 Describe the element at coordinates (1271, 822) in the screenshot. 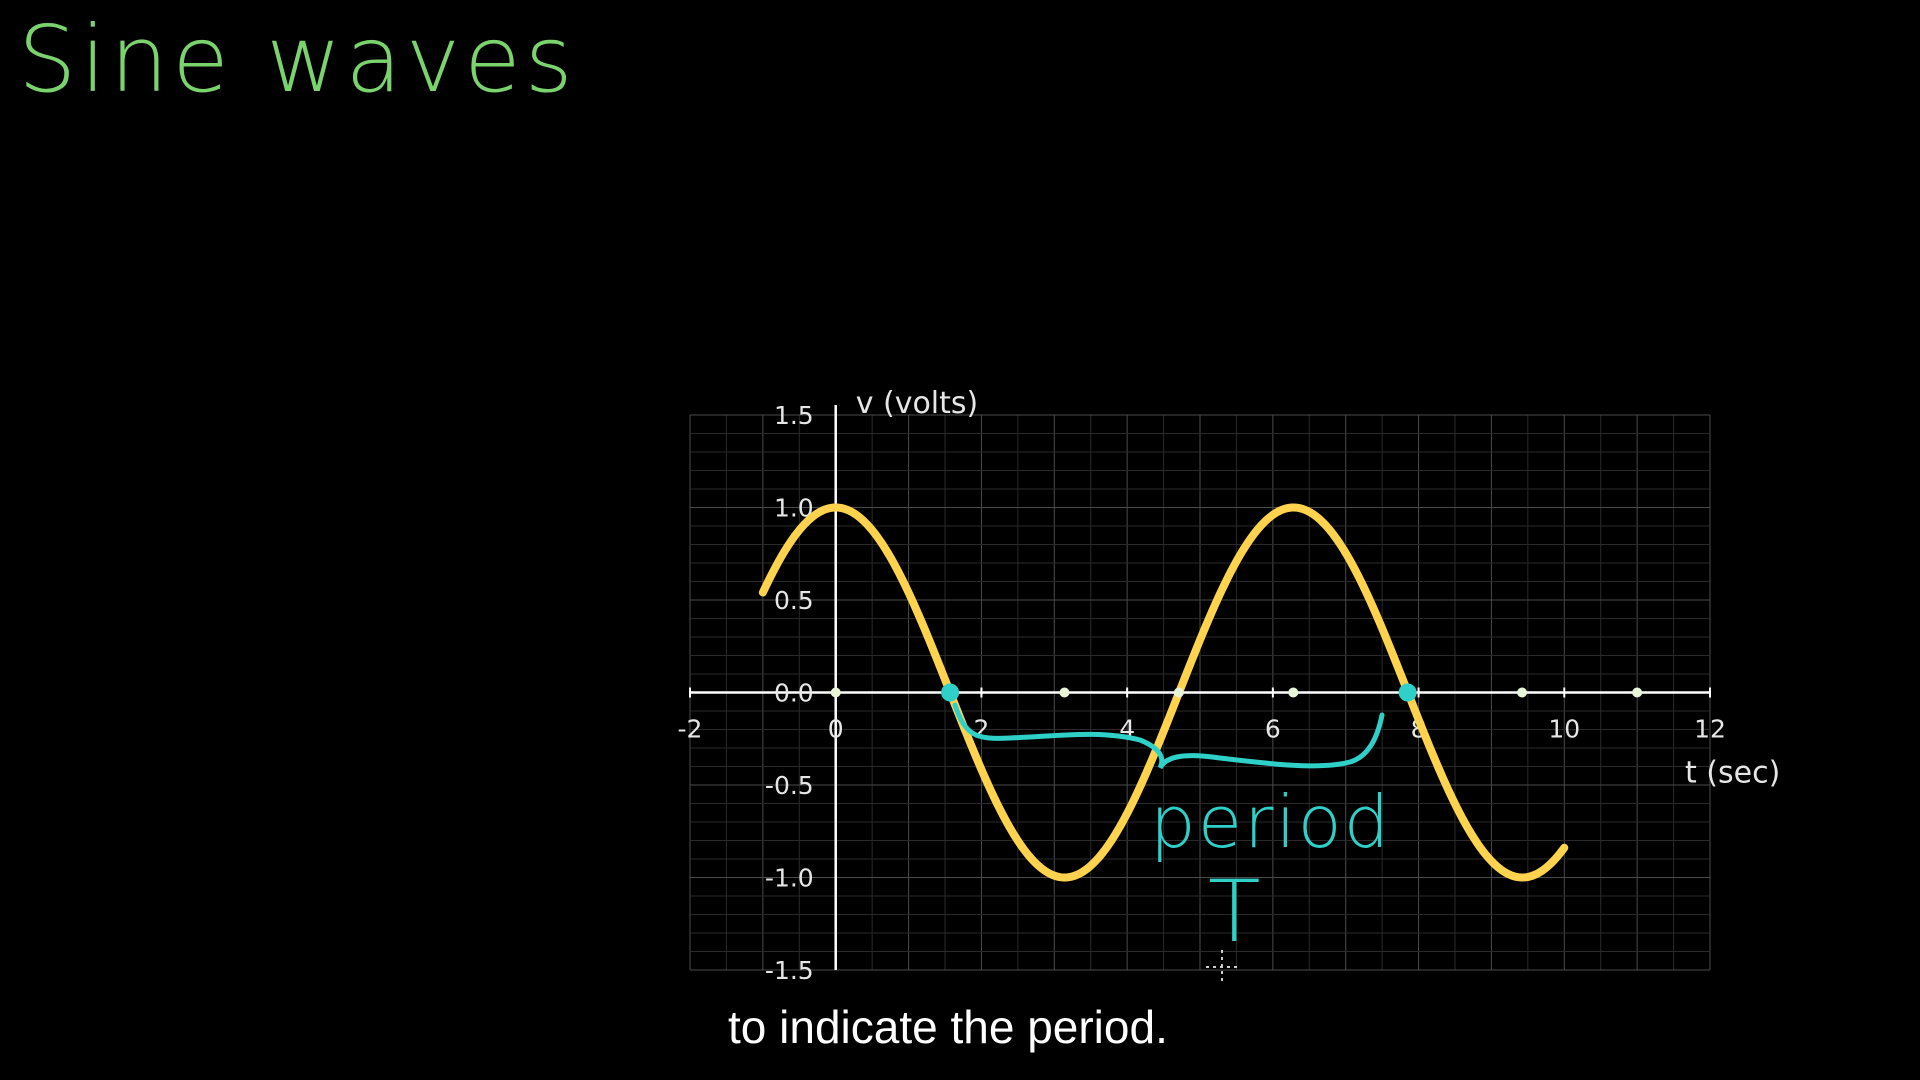

I see `period-annotation: period` at that location.